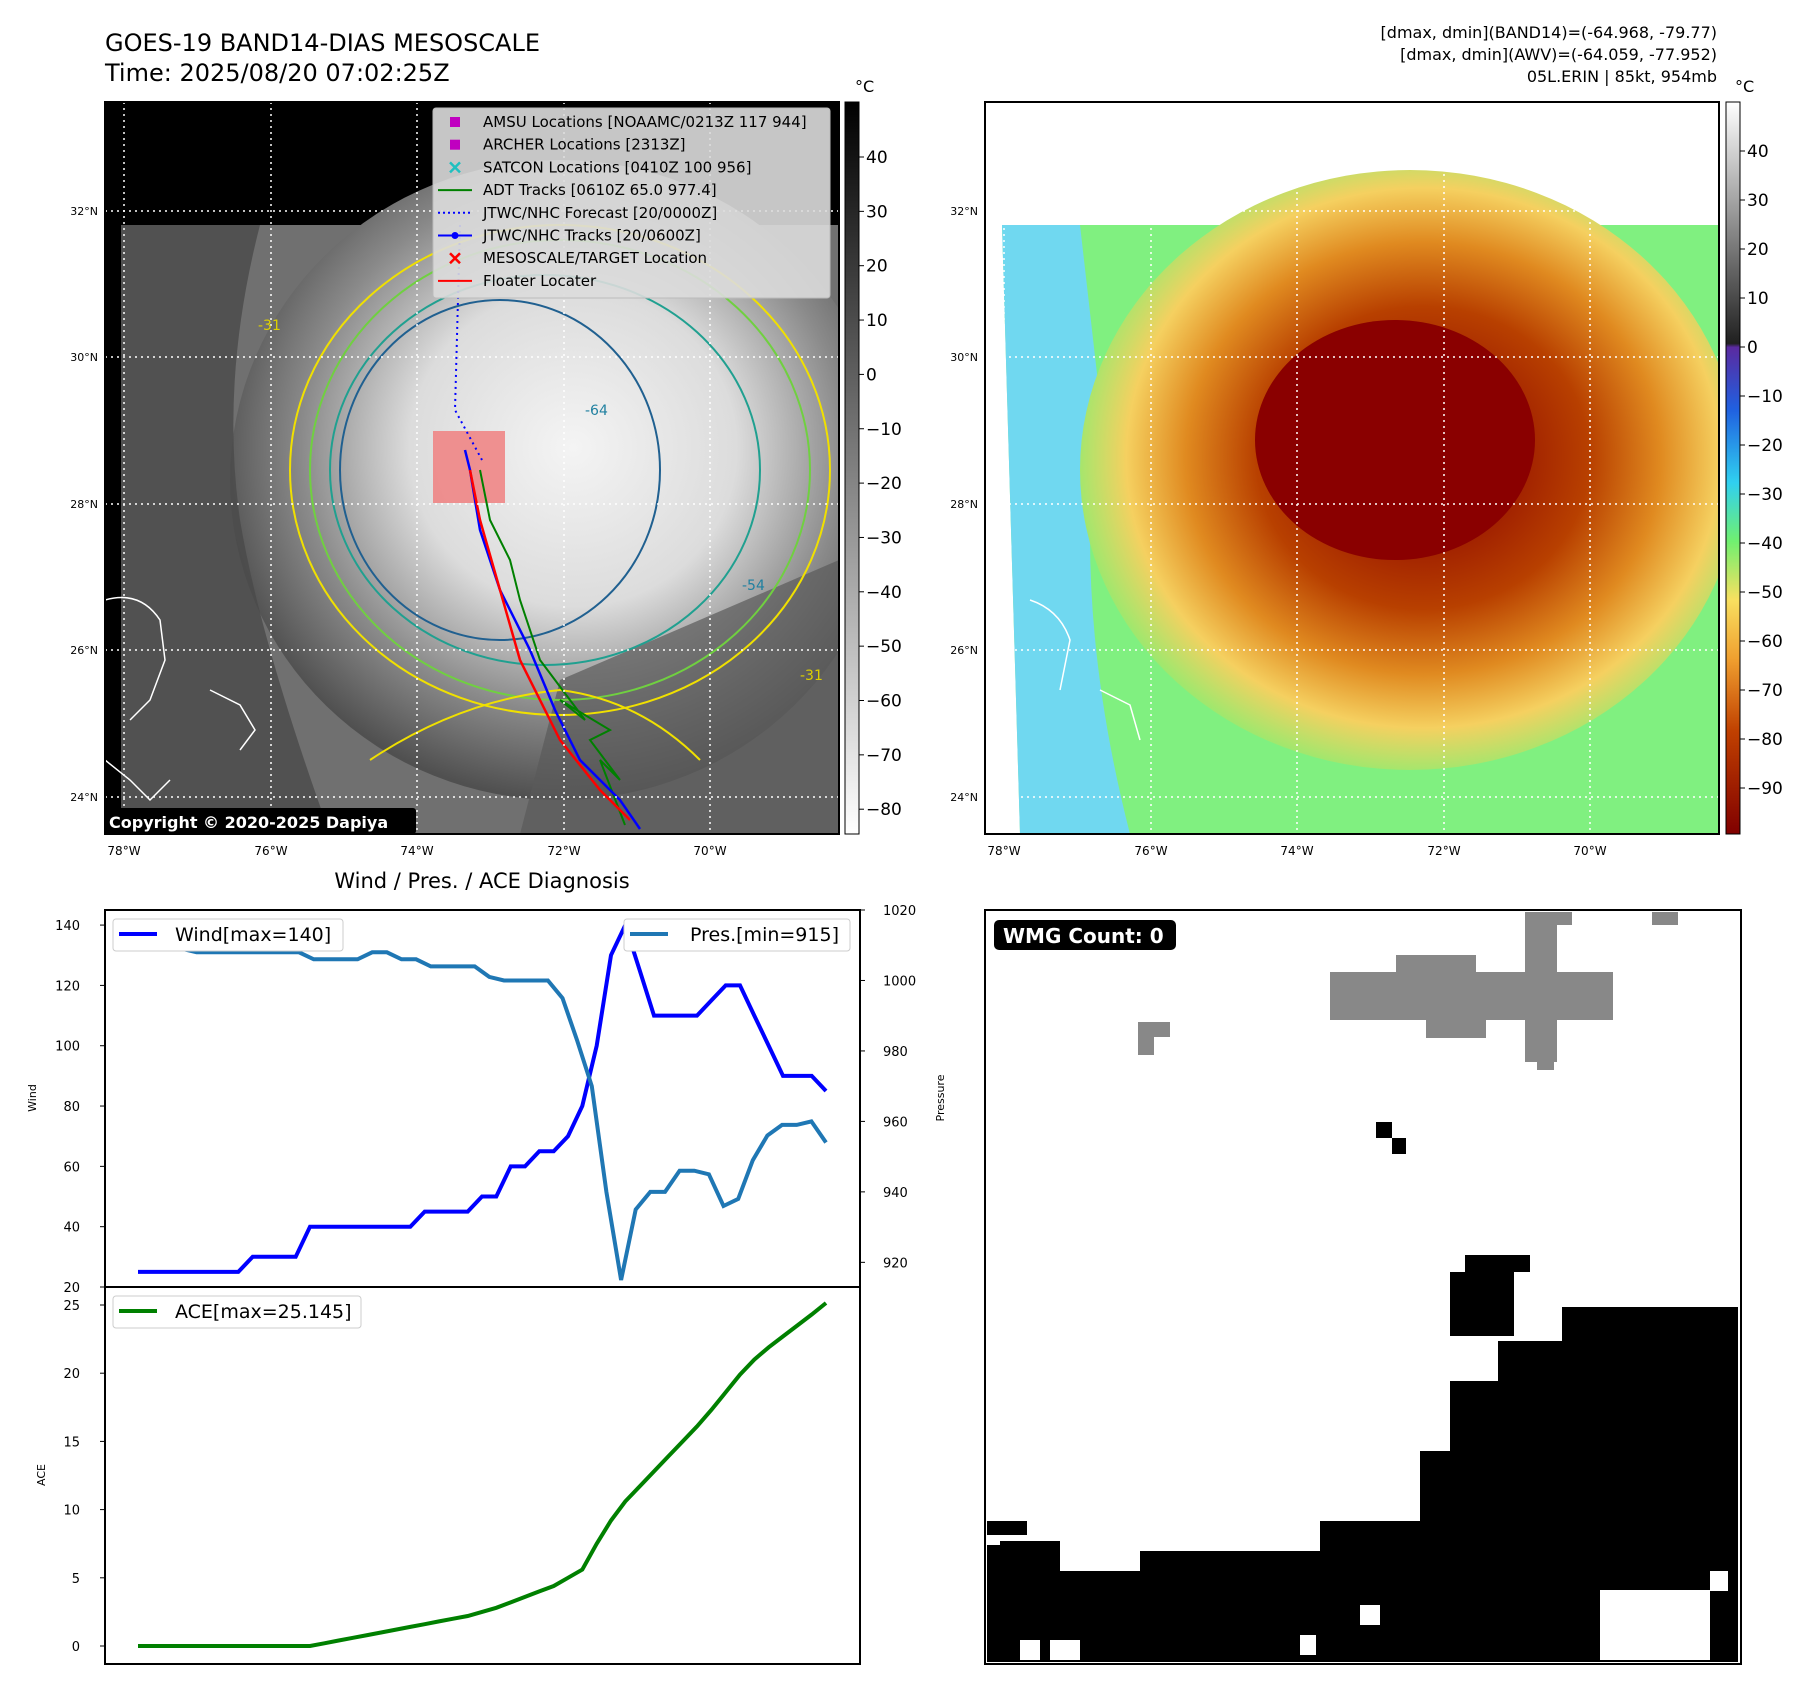 The image size is (1797, 1690). Describe the element at coordinates (41, 1475) in the screenshot. I see `y-axis-label: ACE` at that location.